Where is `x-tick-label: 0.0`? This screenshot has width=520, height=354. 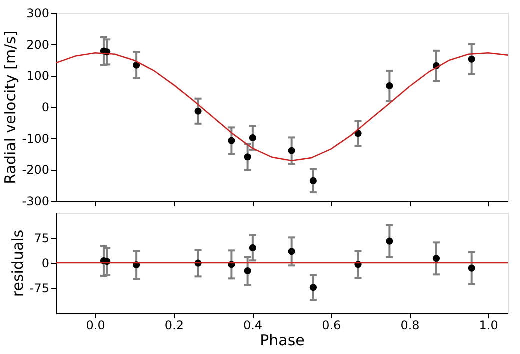
x-tick-label: 0.0 is located at coordinates (96, 325).